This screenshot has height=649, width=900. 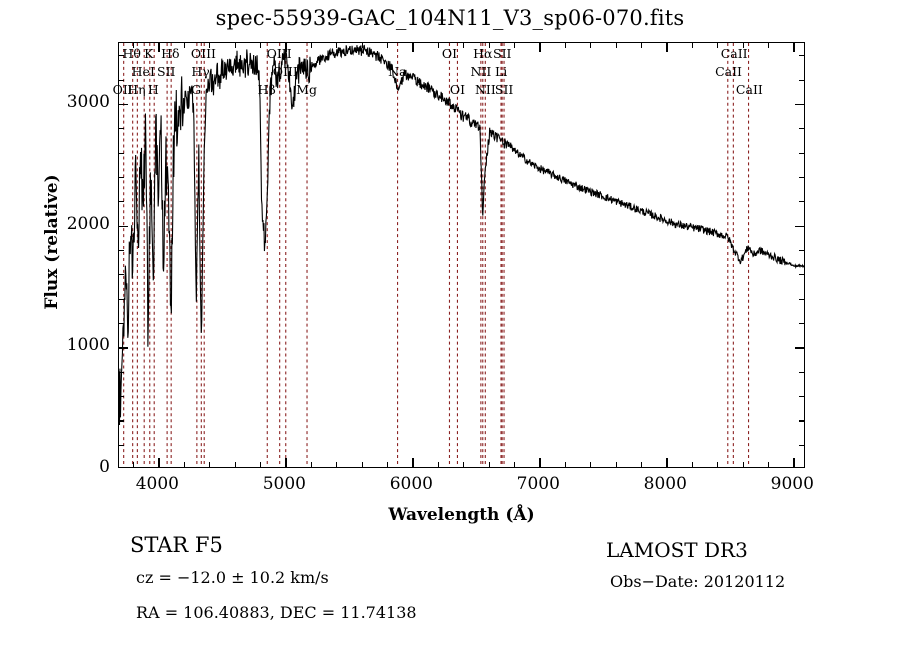 I want to click on spectral-line-label: K, so click(x=149, y=53).